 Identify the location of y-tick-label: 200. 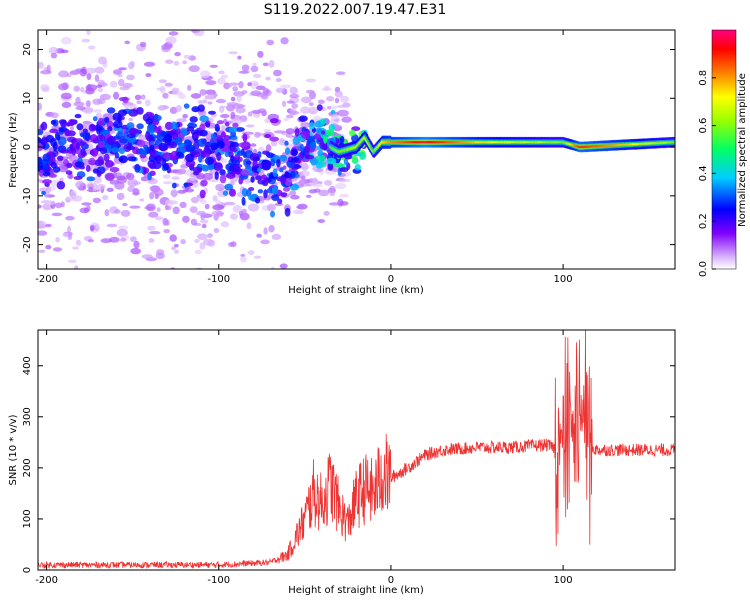
(27, 467).